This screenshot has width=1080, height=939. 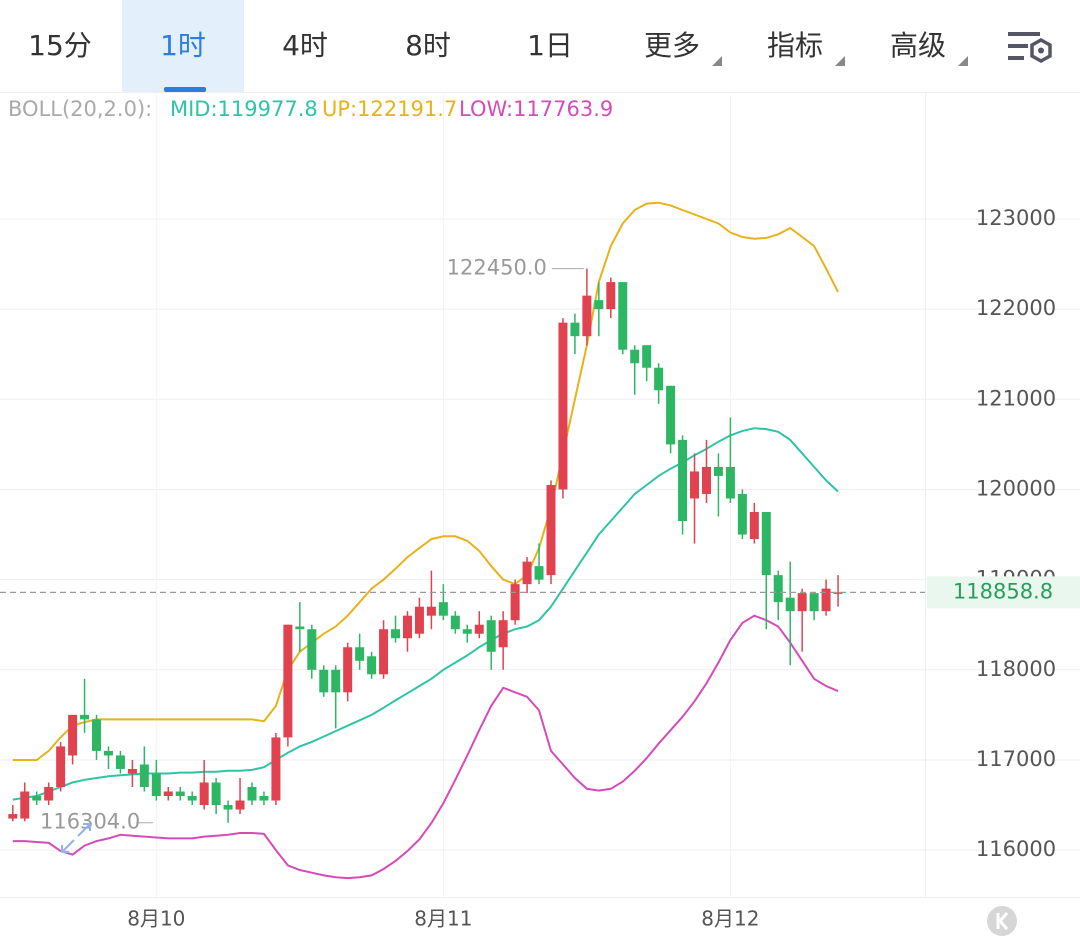 I want to click on button-circle, so click(x=1002, y=921).